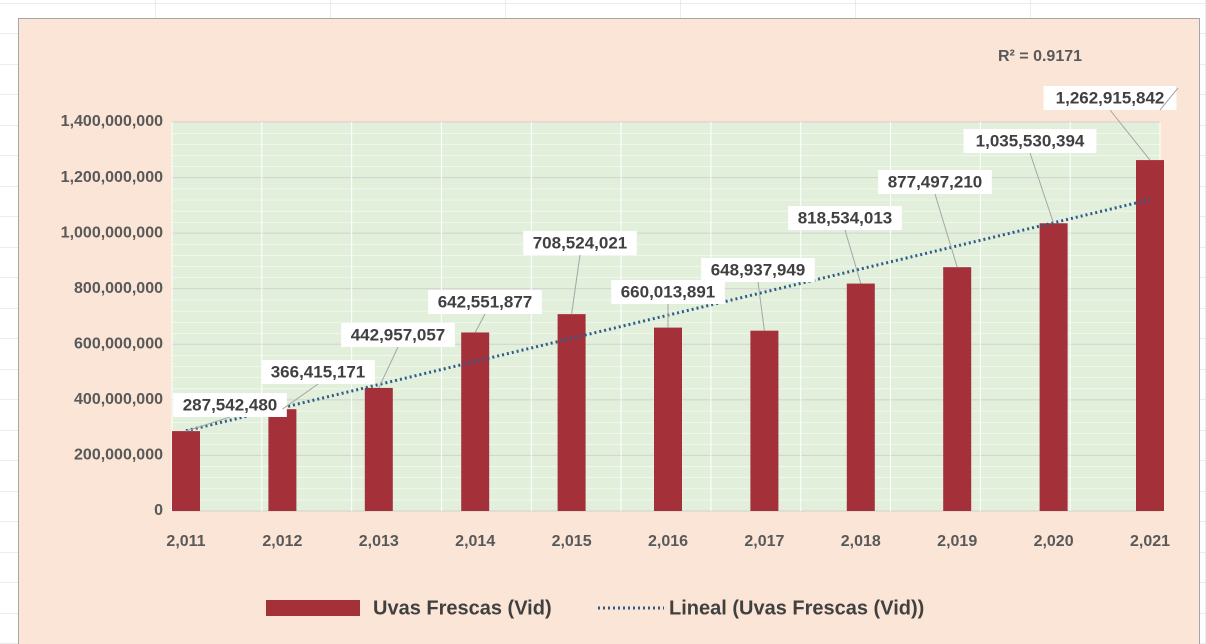 The width and height of the screenshot is (1206, 644). I want to click on y-tick-label: 200,000,000, so click(118, 455).